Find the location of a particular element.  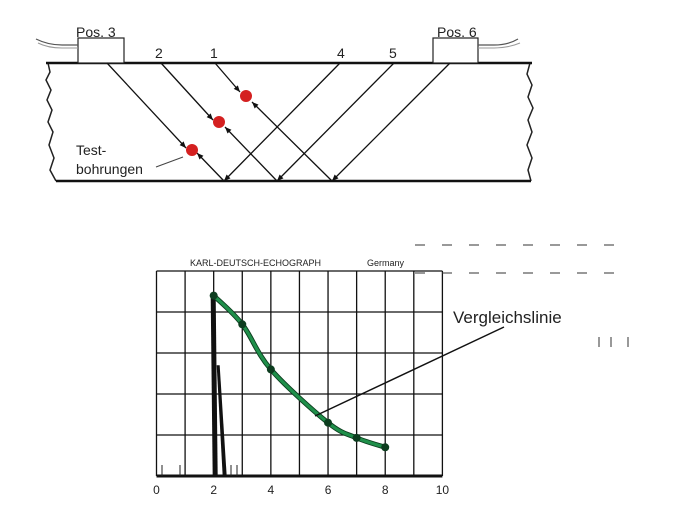

probe-pos3 is located at coordinates (101, 50).